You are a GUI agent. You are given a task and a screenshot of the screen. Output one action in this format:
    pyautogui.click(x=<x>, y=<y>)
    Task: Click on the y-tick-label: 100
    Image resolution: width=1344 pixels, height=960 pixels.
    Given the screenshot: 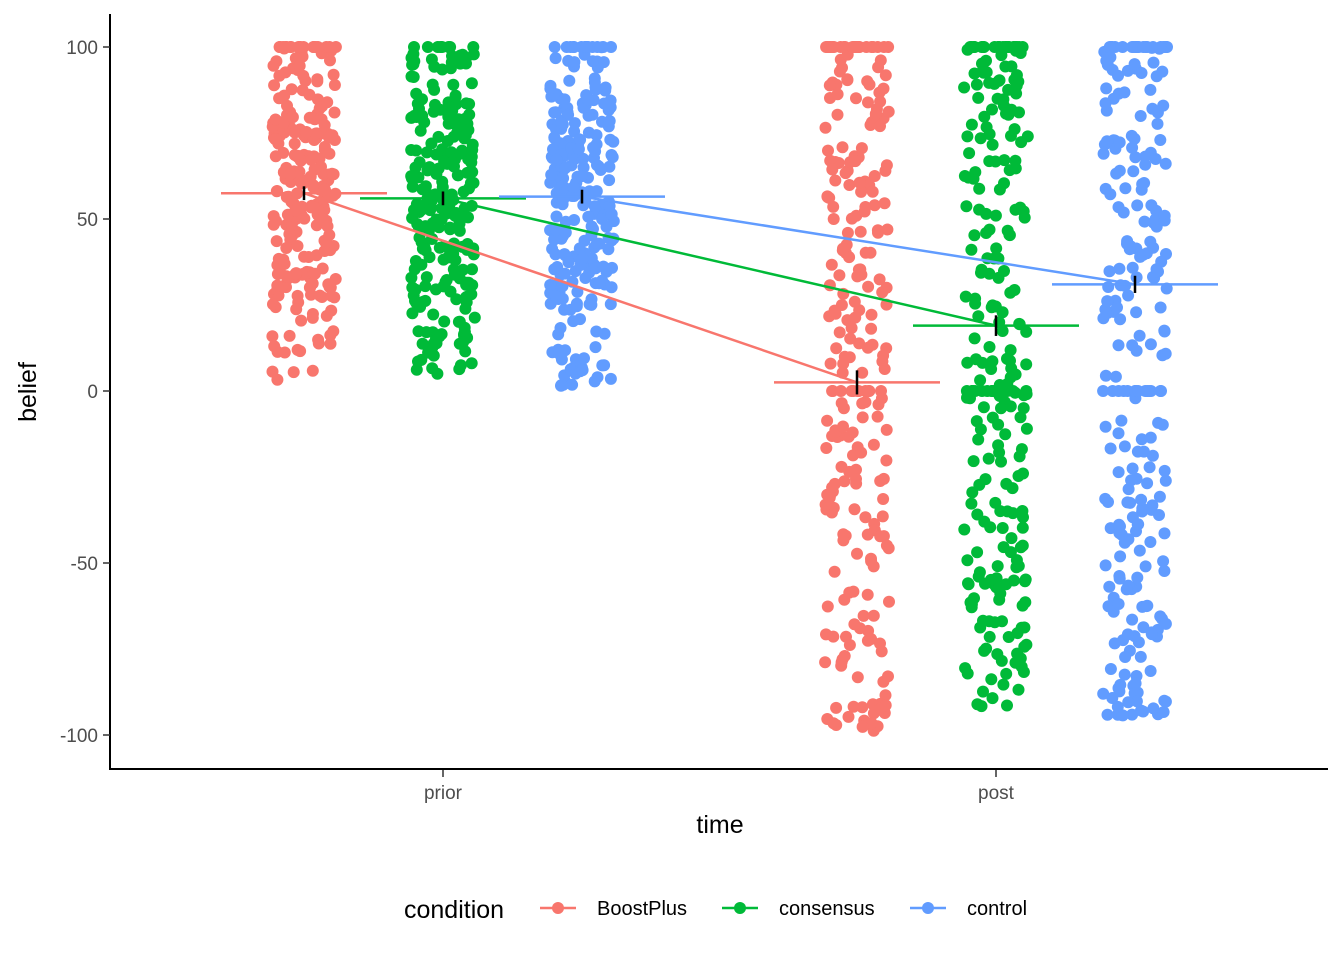 What is the action you would take?
    pyautogui.click(x=82, y=48)
    